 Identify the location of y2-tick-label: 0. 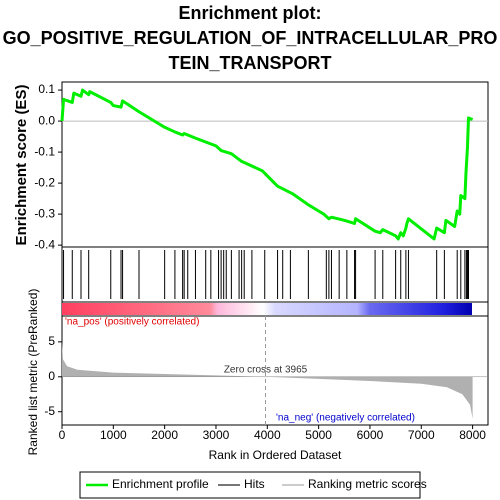
(51, 376).